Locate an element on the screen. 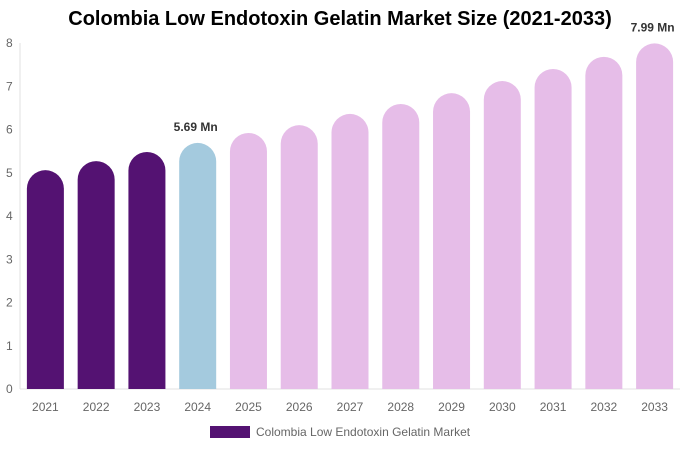 This screenshot has height=450, width=680. x-tick-label: 2026 is located at coordinates (299, 407).